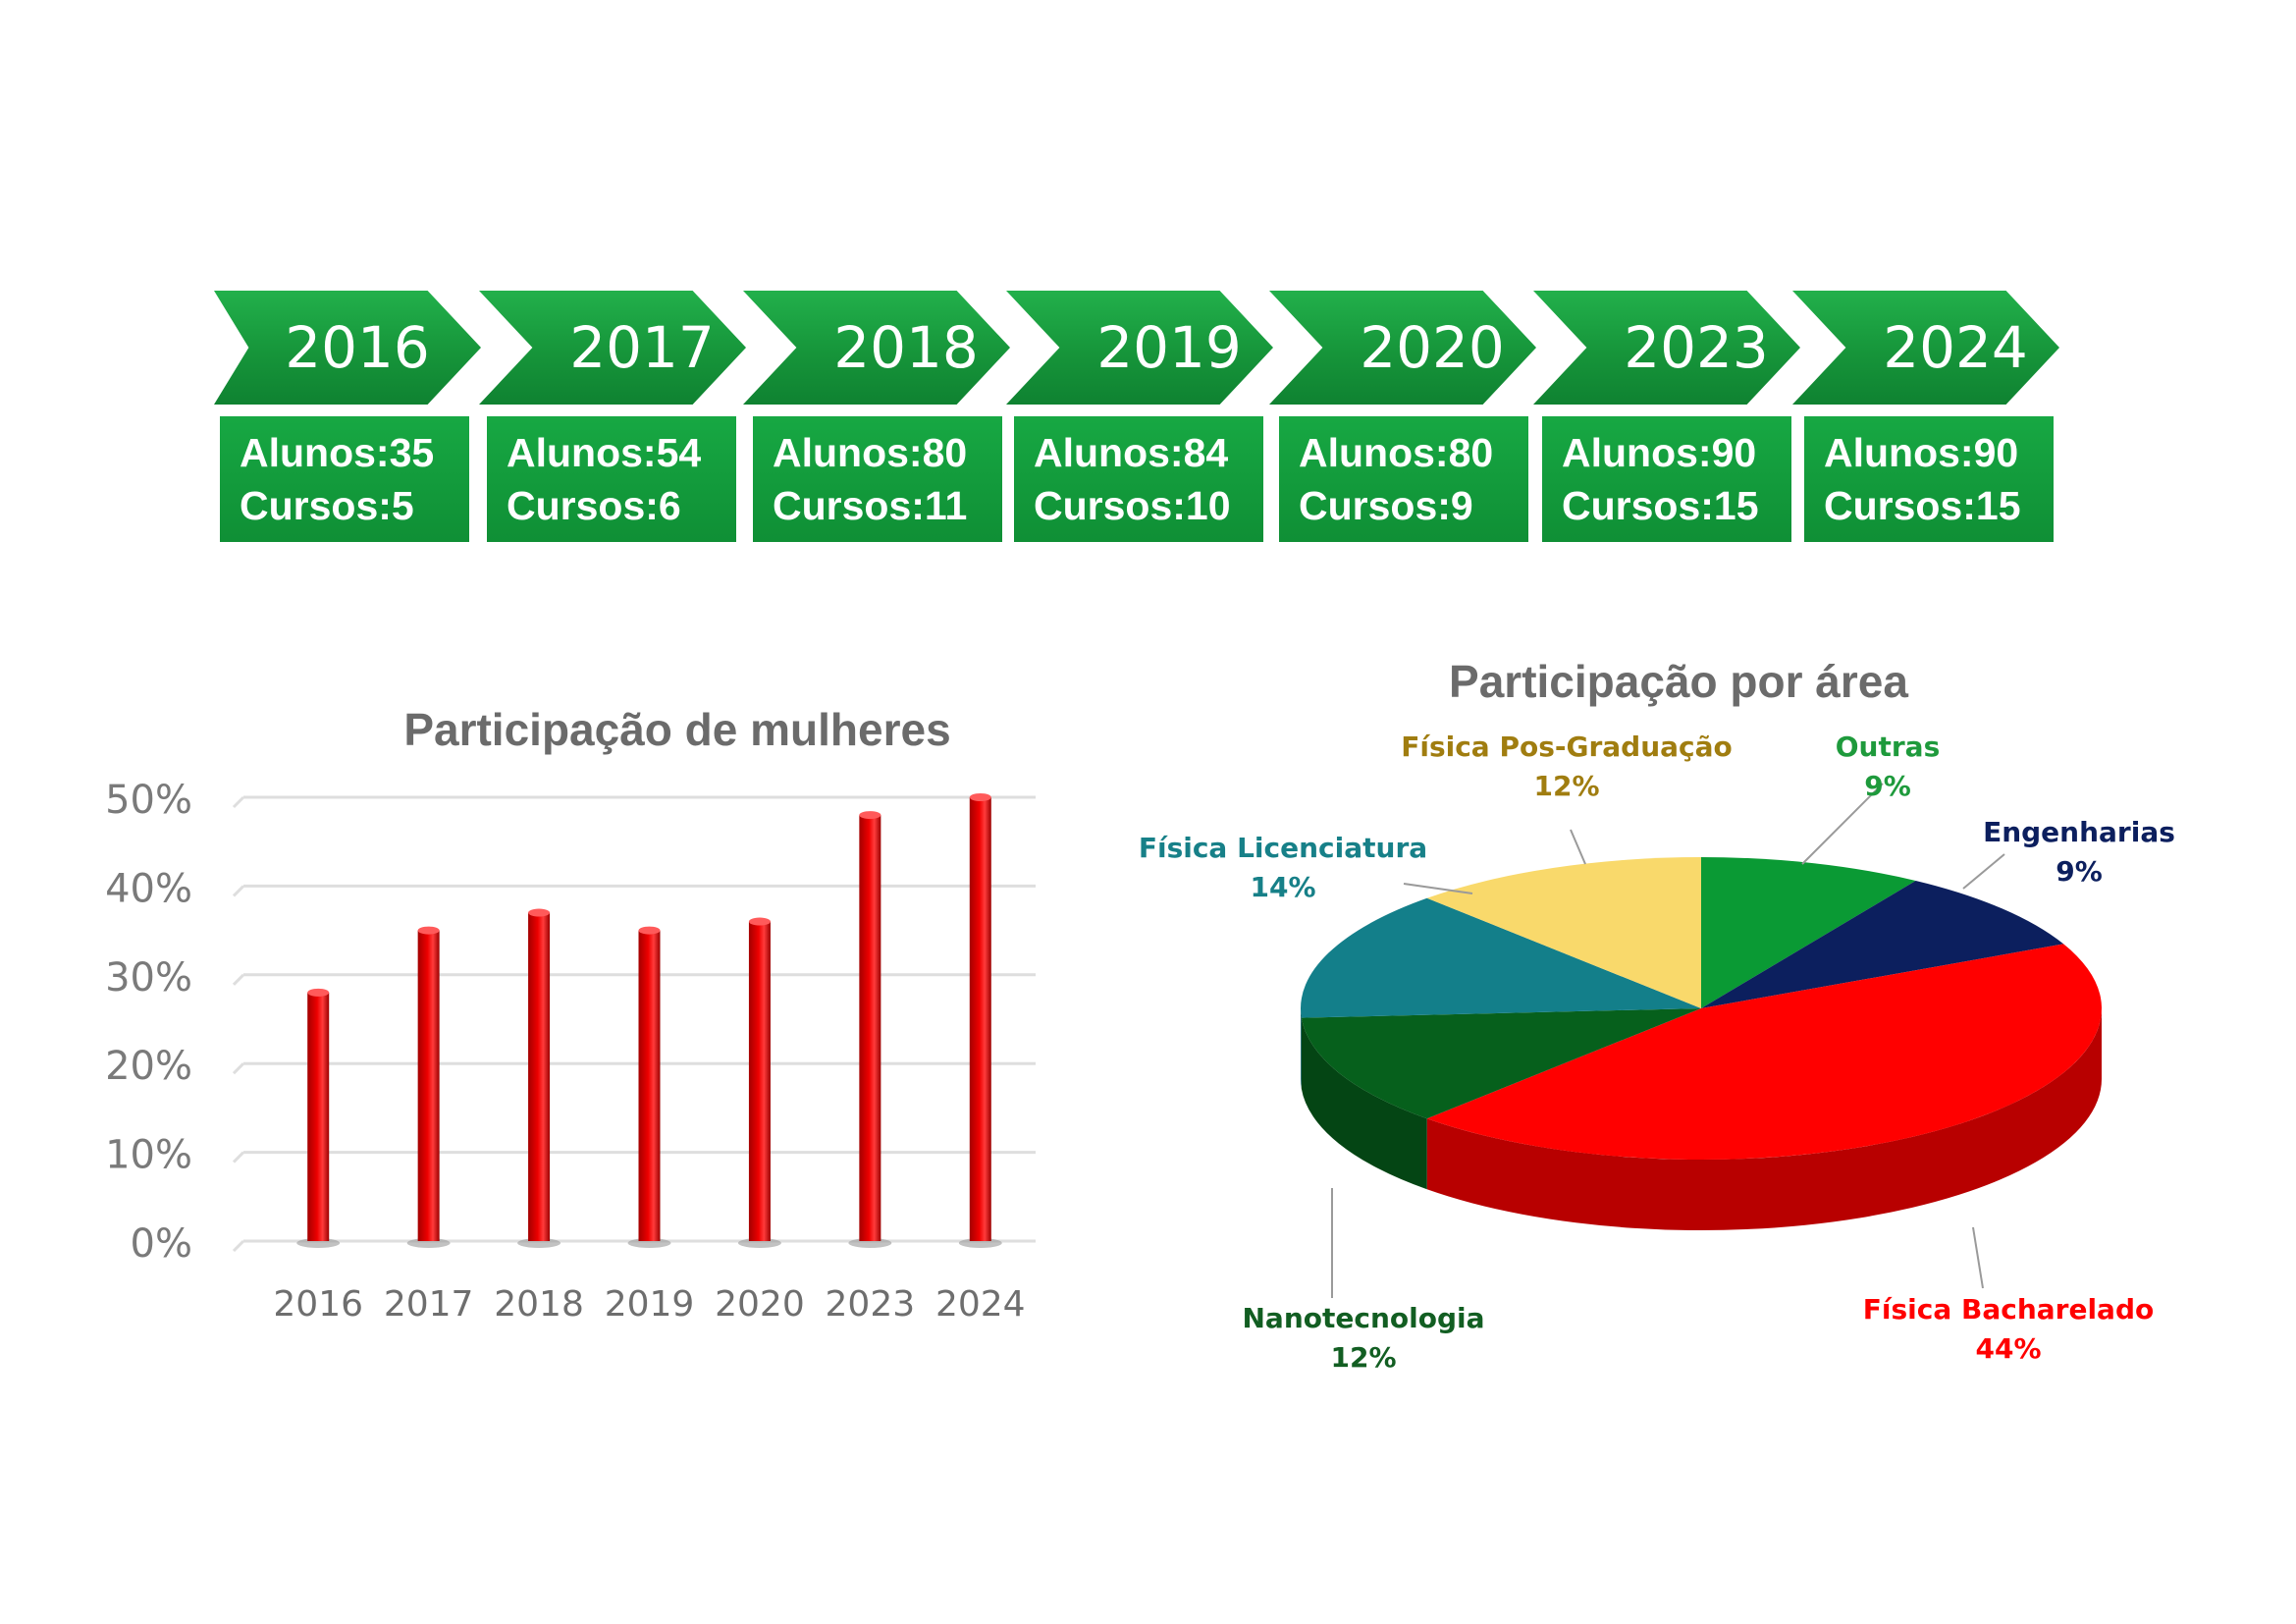  Describe the element at coordinates (1501, 1063) in the screenshot. I see `pie-slice-Nanotecnologia` at that location.